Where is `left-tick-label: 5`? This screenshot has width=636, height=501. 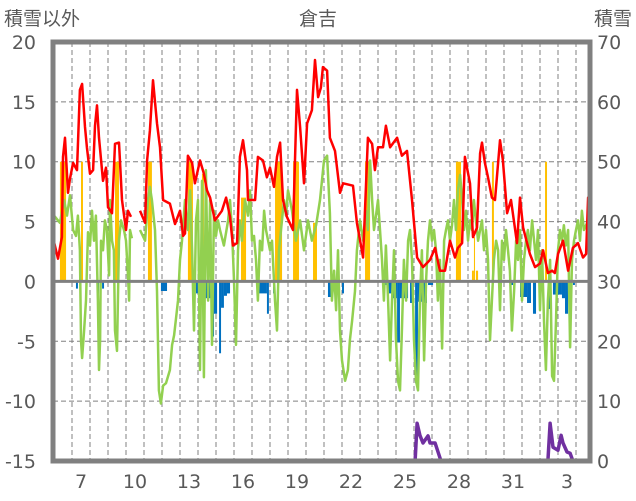 left-tick-label: 5 is located at coordinates (30, 223).